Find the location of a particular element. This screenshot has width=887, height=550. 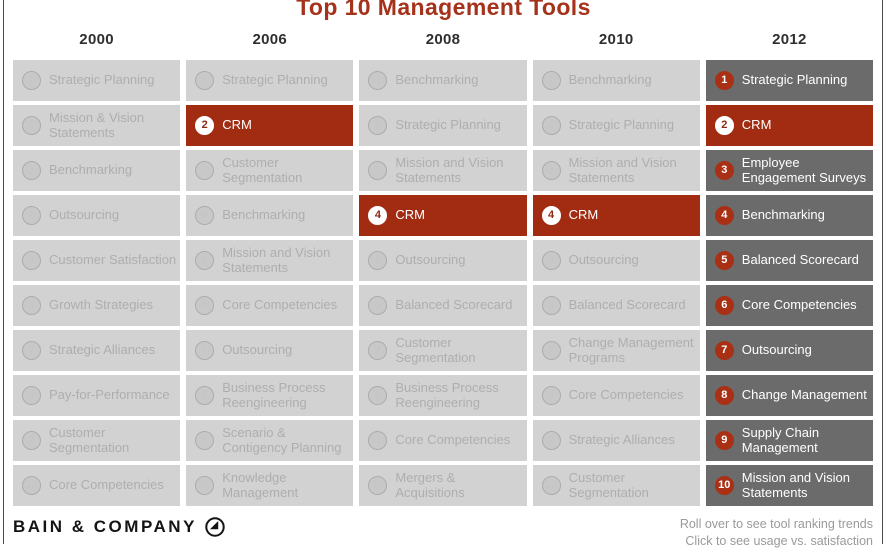

tool-cell-2006-rank-5: 5 Mission and Vision Statements is located at coordinates (270, 260).